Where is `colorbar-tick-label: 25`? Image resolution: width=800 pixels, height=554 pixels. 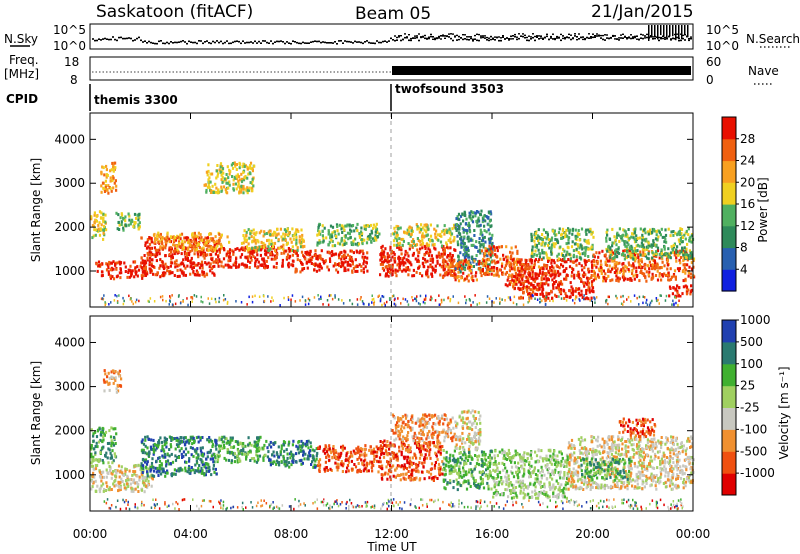
colorbar-tick-label: 25 is located at coordinates (747, 386).